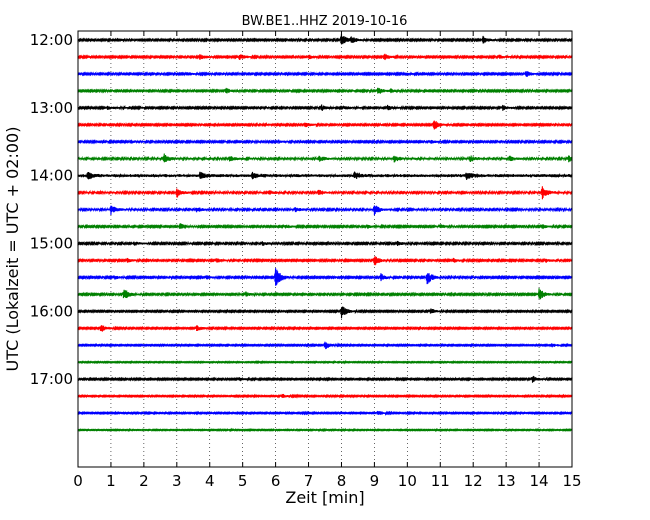 The image size is (650, 520). Describe the element at coordinates (51, 243) in the screenshot. I see `y-tick-label: 15:00` at that location.